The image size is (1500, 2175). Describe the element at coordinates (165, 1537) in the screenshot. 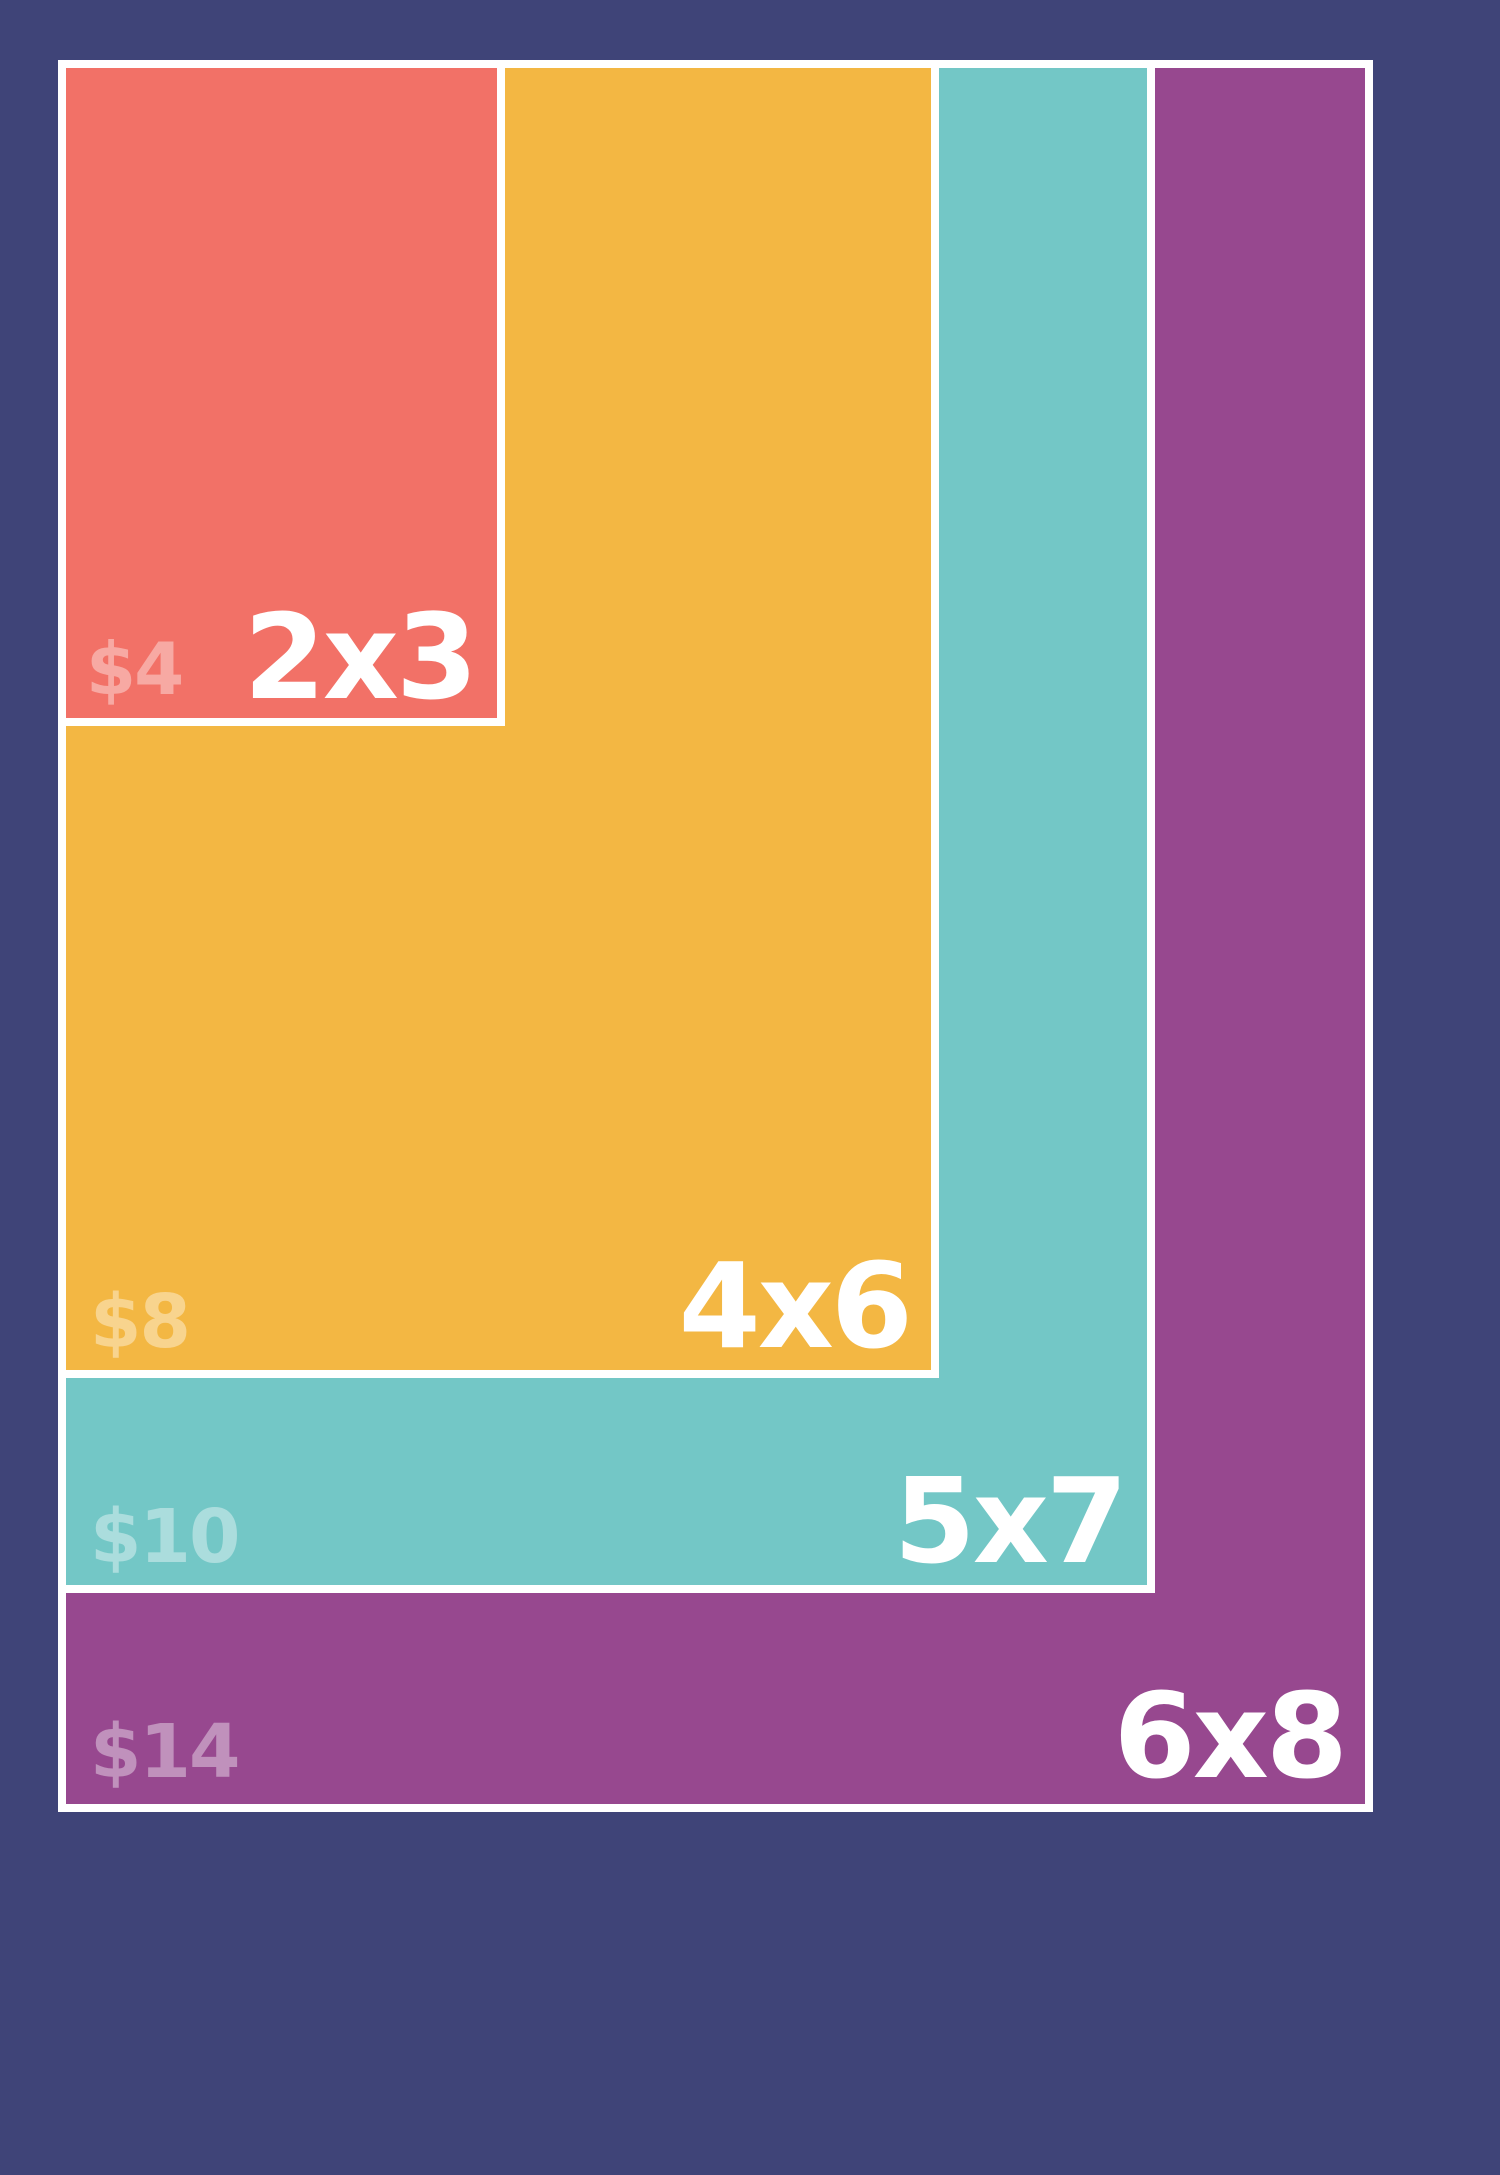

I see `price-label-10: $10` at that location.